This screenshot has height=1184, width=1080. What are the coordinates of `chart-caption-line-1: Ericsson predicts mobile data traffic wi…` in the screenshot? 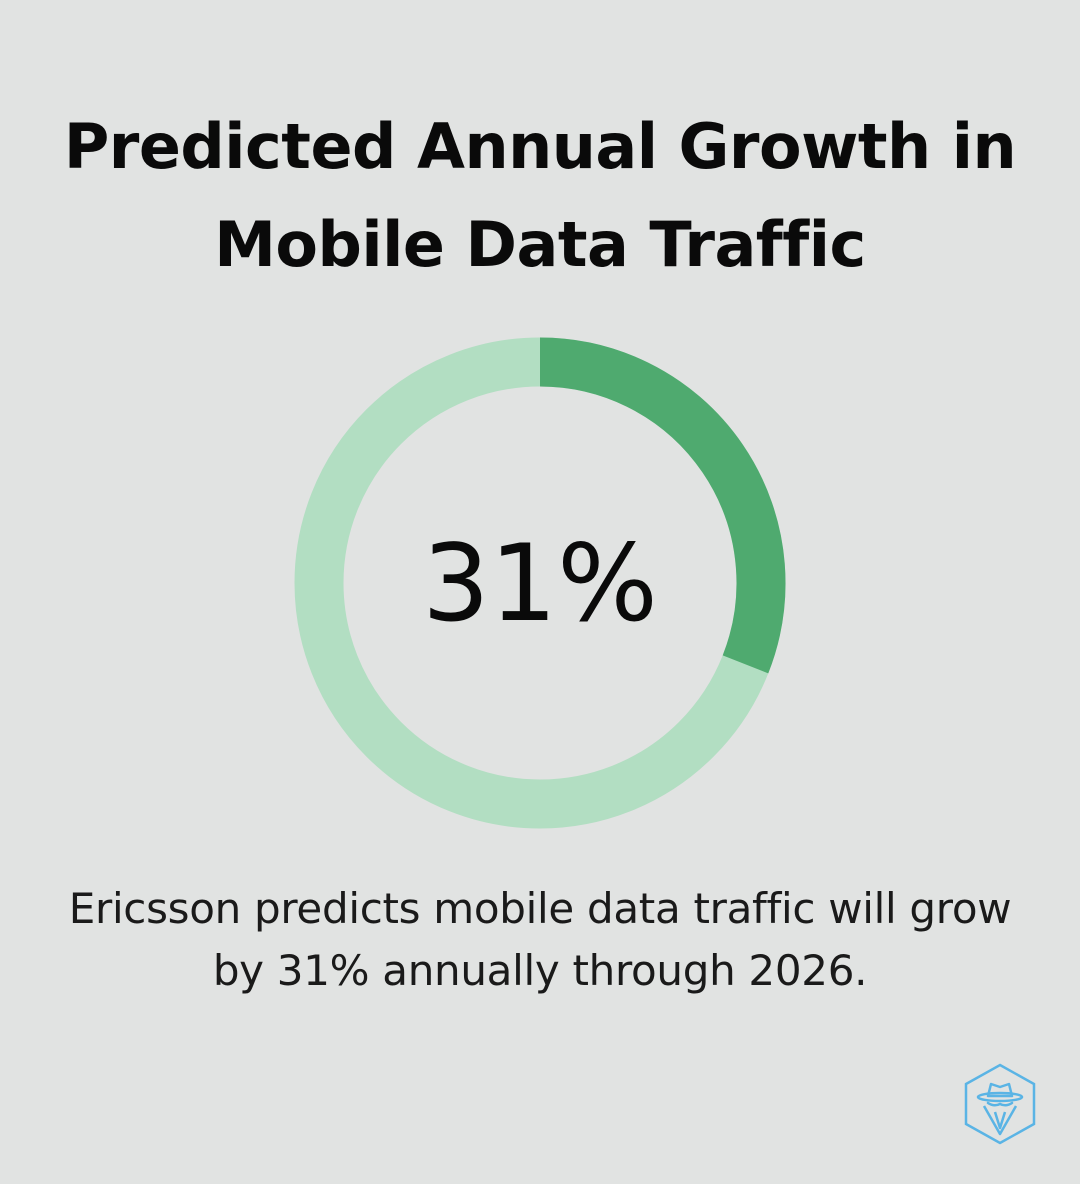 It's located at (540, 908).